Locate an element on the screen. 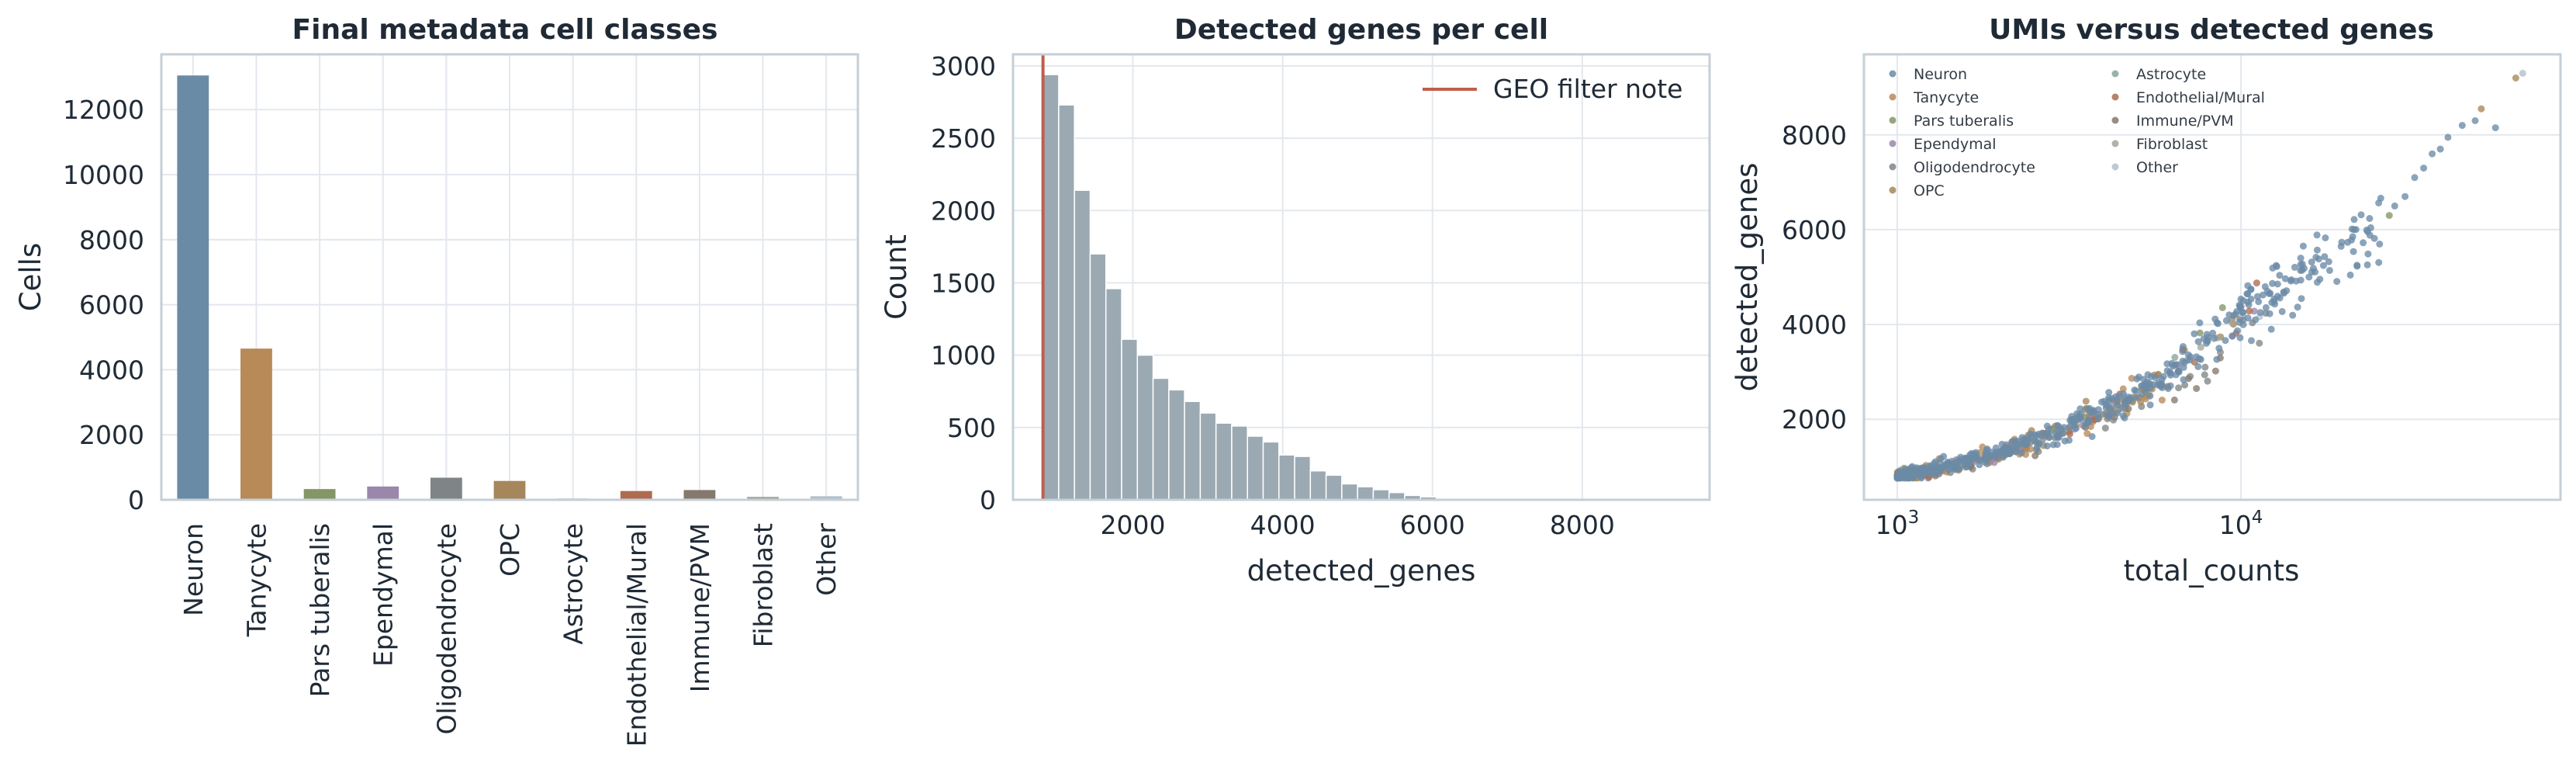 Image resolution: width=2576 pixels, height=766 pixels. scatter-legend-marker-astrocyte is located at coordinates (2115, 74).